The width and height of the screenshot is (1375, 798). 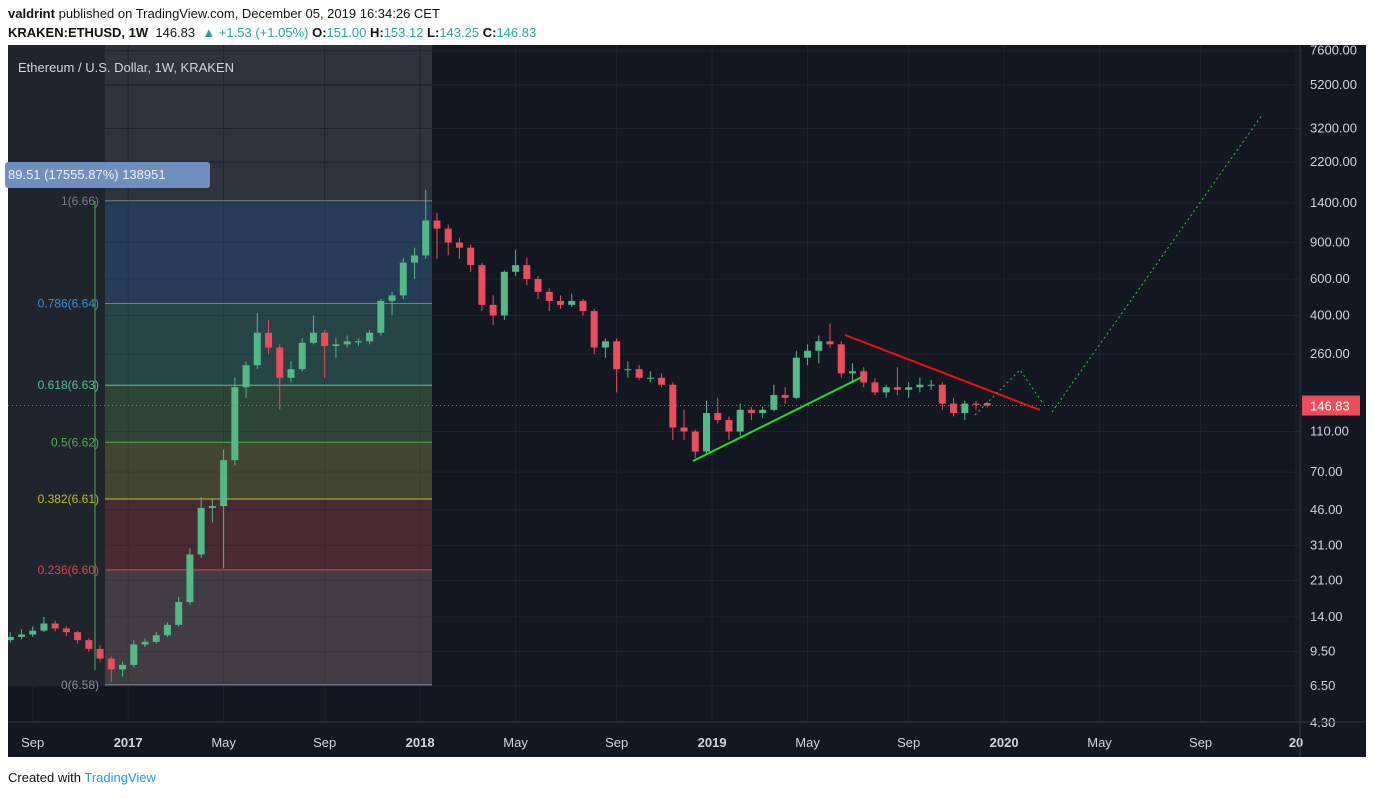 What do you see at coordinates (376, 32) in the screenshot?
I see `h-label: H:` at bounding box center [376, 32].